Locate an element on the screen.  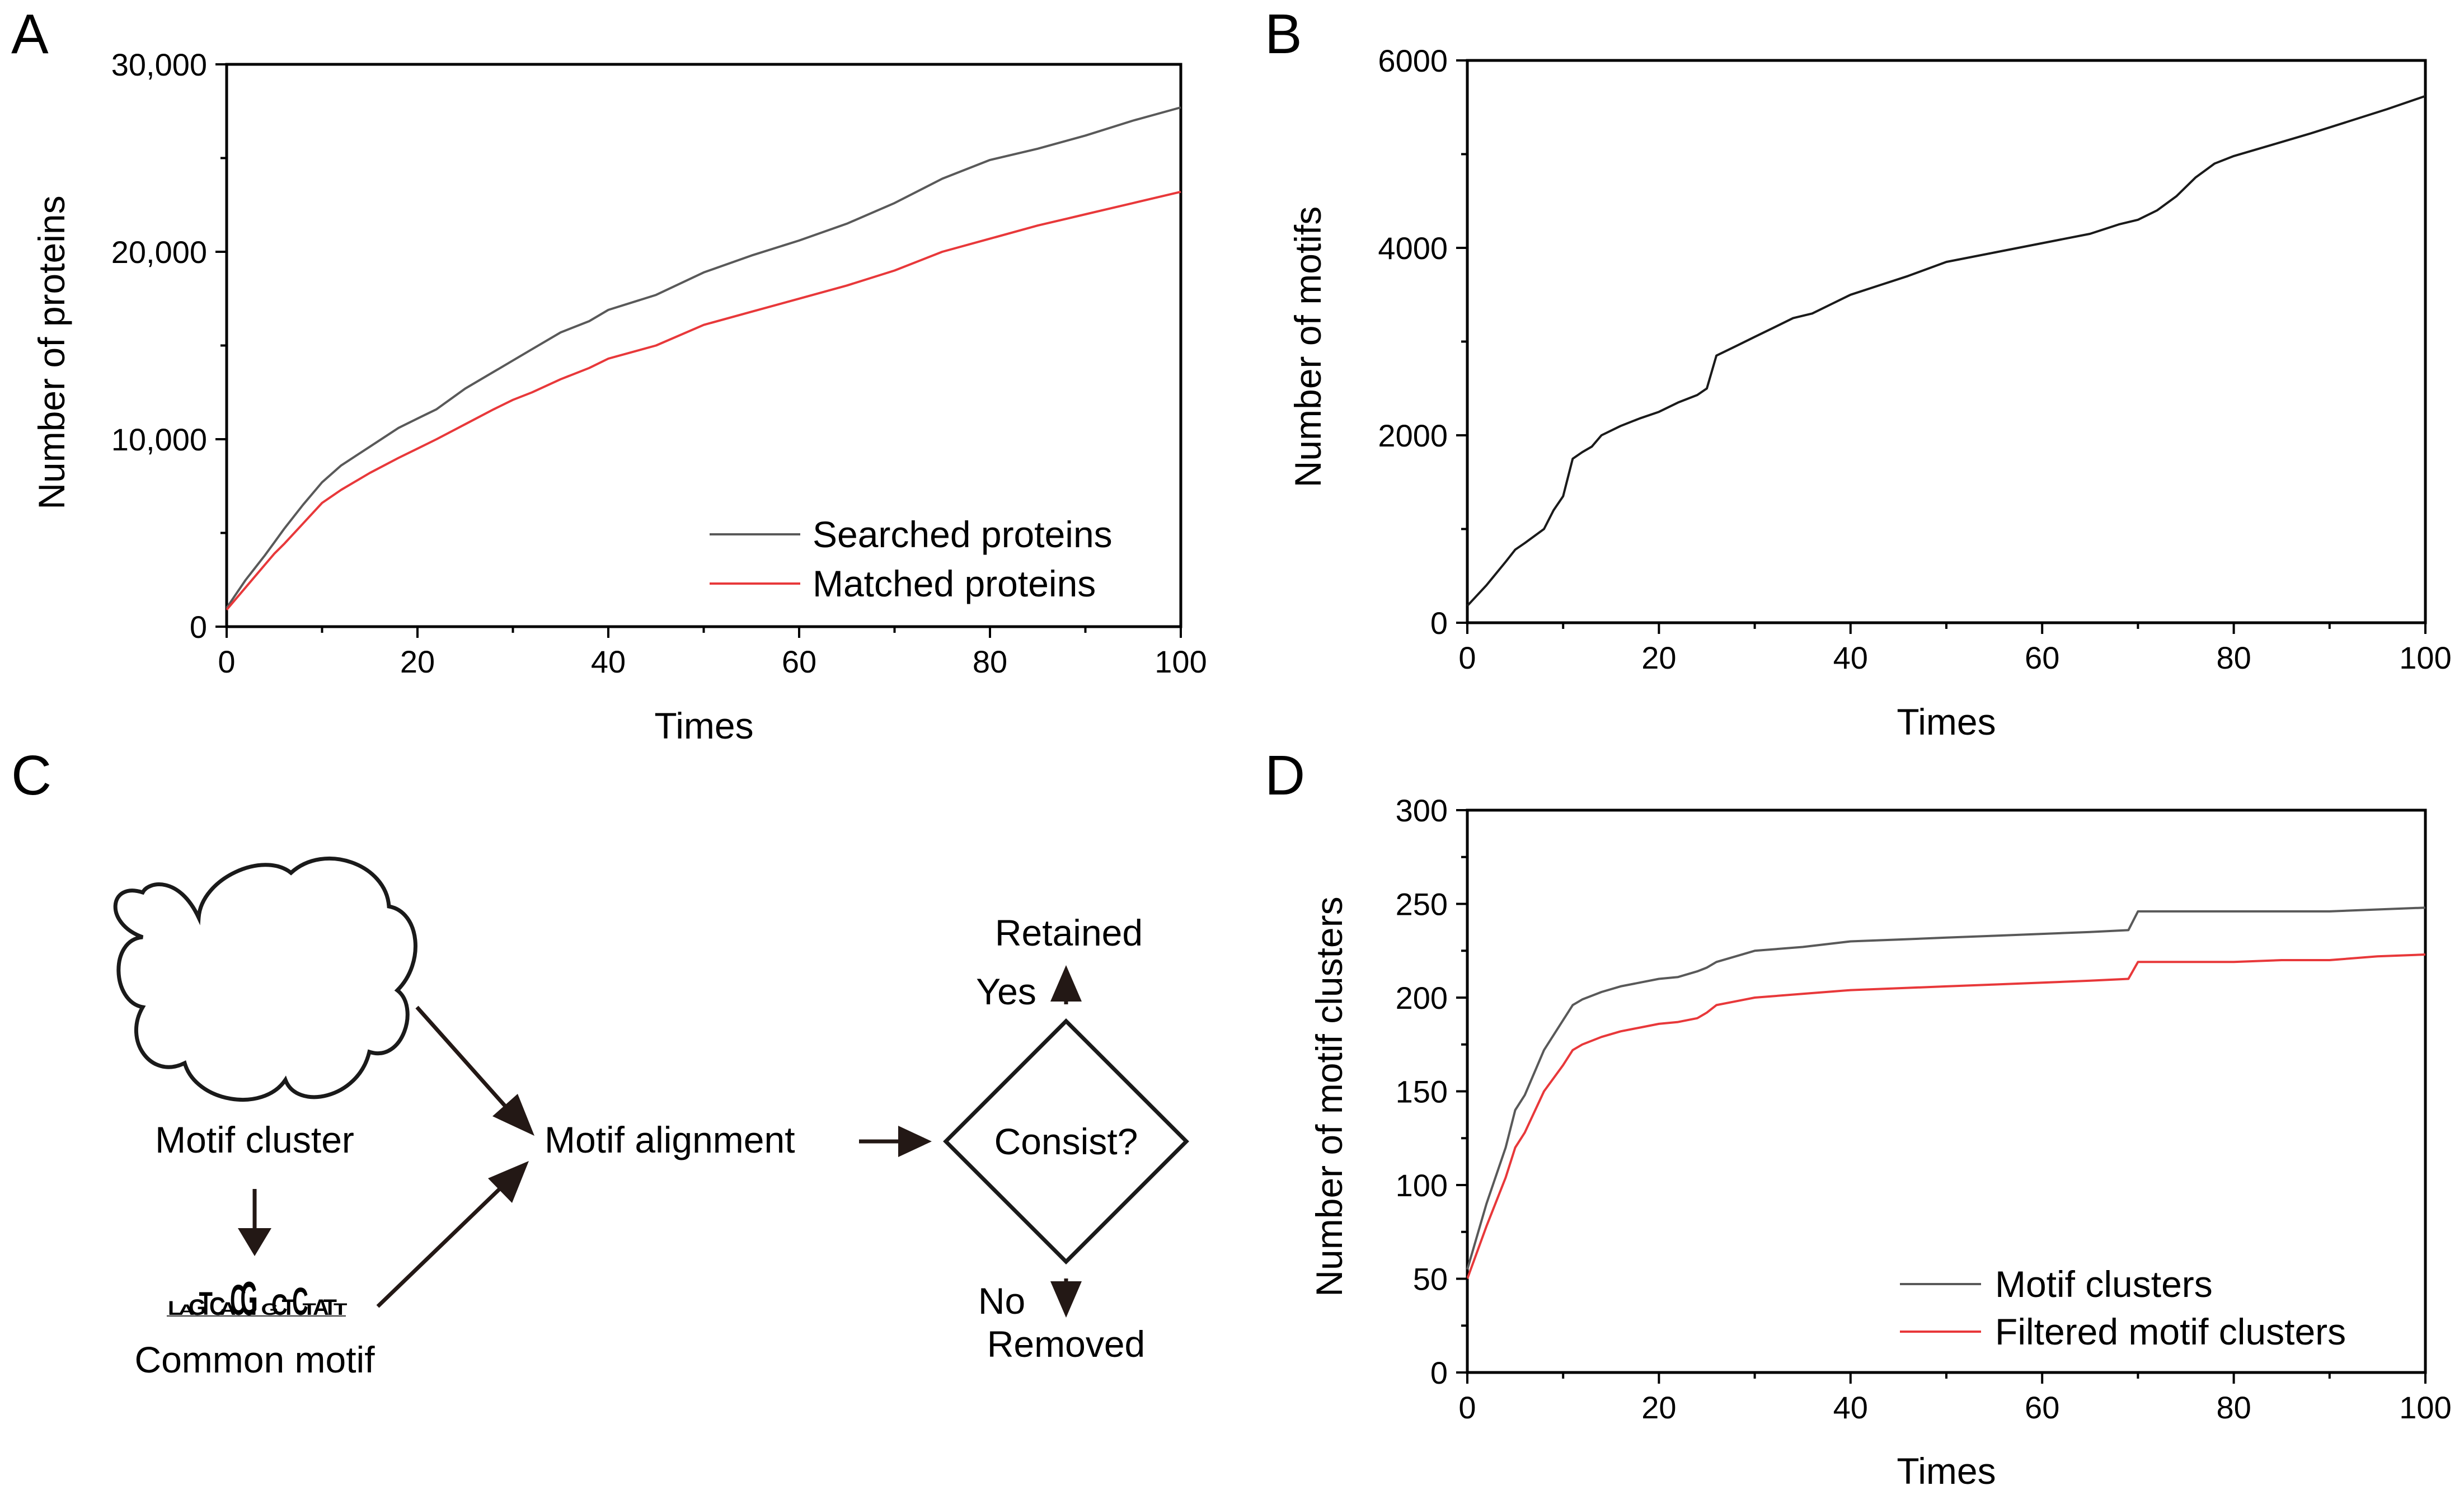
panel-a-xtick-label: 60 is located at coordinates (799, 661).